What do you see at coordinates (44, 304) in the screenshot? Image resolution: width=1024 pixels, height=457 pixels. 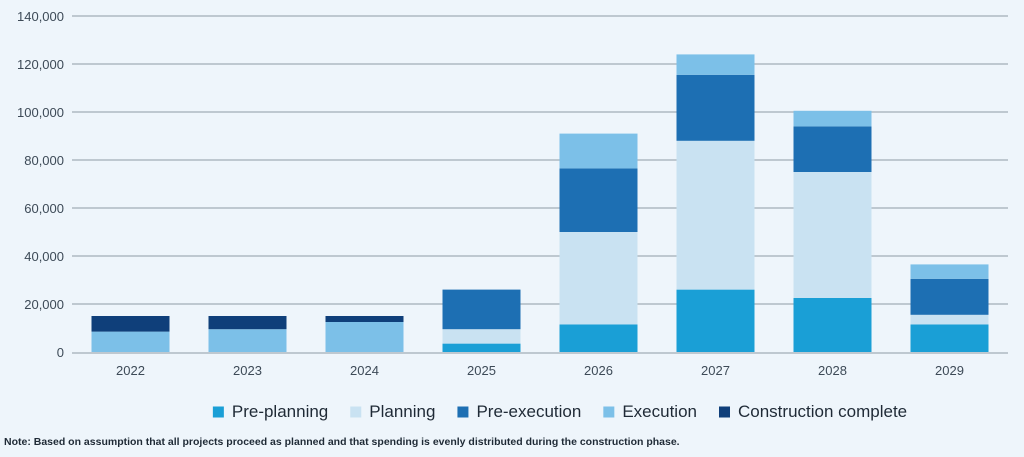 I see `y-tick-label: 20,000` at bounding box center [44, 304].